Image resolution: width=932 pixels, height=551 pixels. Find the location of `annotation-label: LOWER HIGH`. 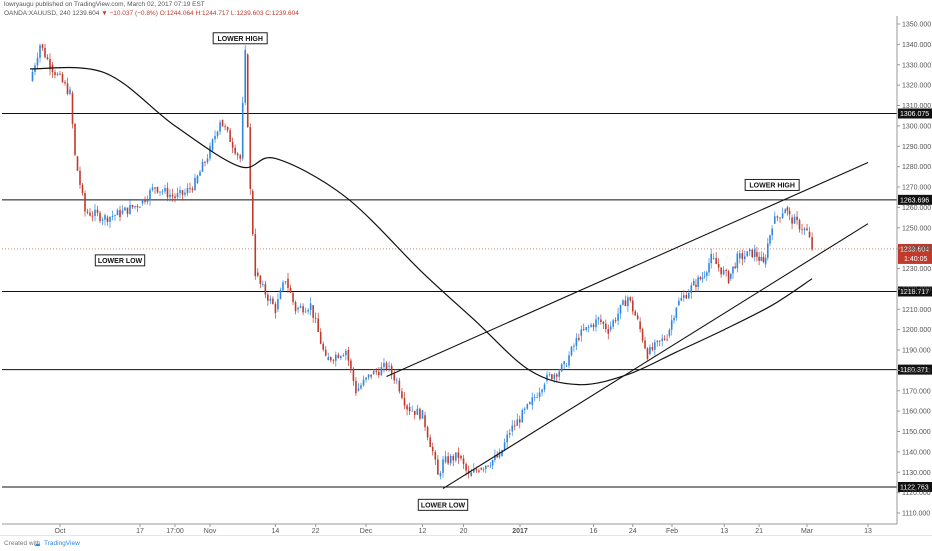

annotation-label: LOWER HIGH is located at coordinates (772, 184).